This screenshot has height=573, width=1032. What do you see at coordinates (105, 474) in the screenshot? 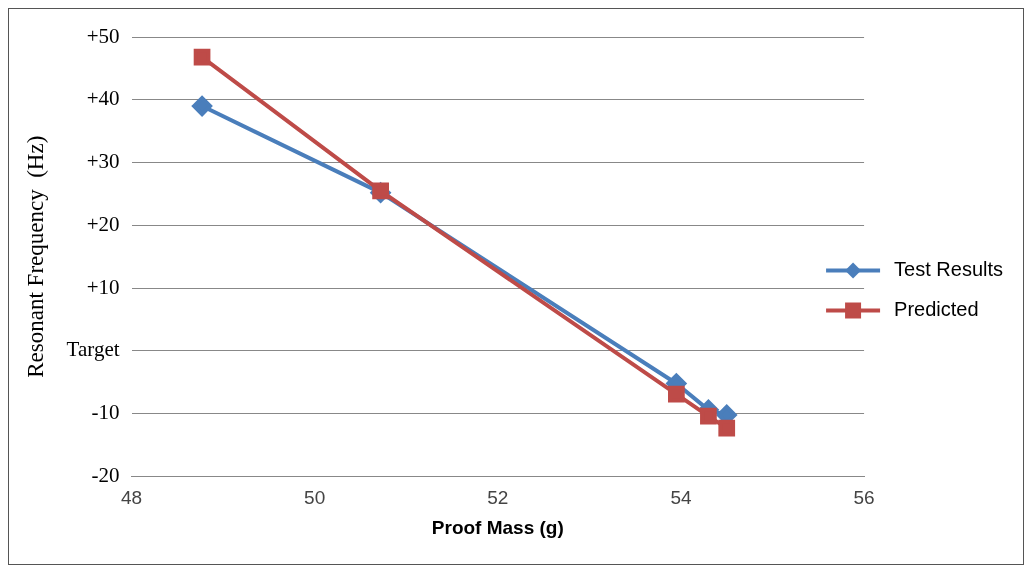
I see `y-tick-label: -20` at bounding box center [105, 474].